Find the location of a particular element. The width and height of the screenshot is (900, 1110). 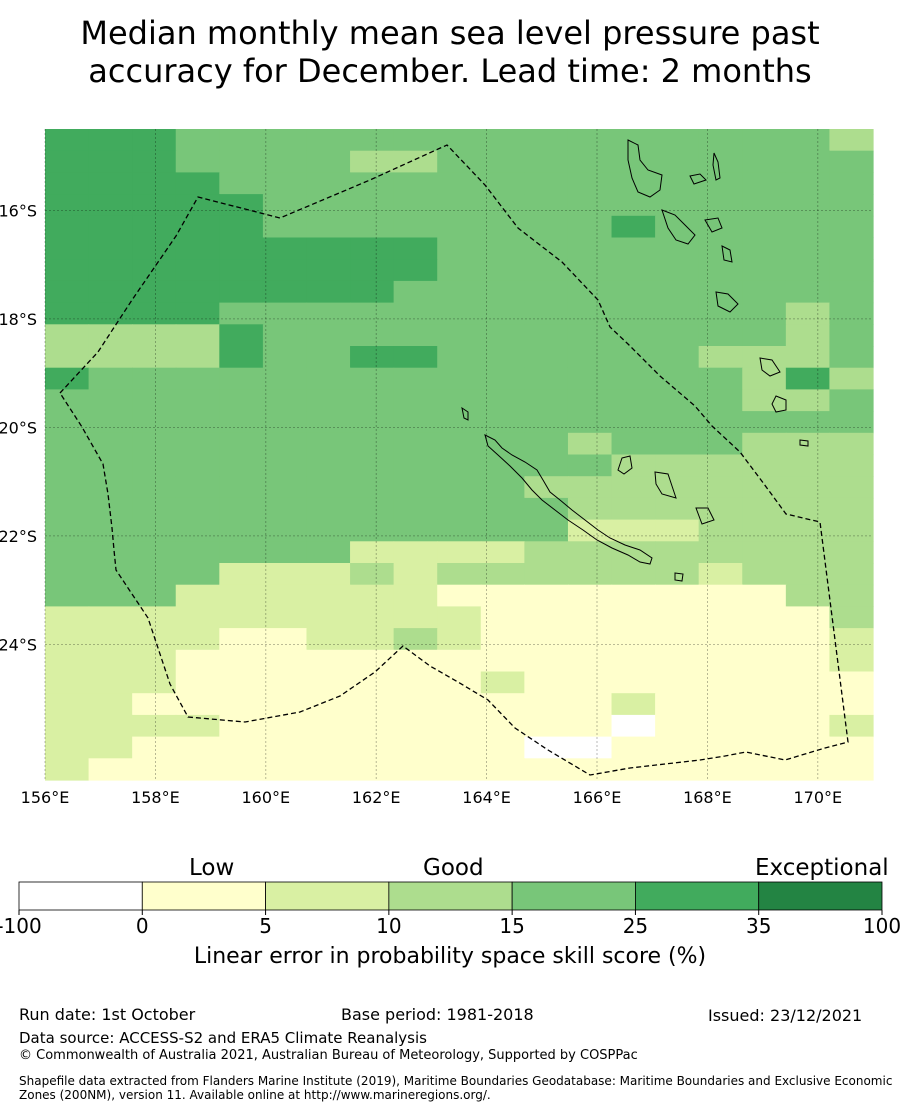

lon-tick-label: 162°E is located at coordinates (376, 797).